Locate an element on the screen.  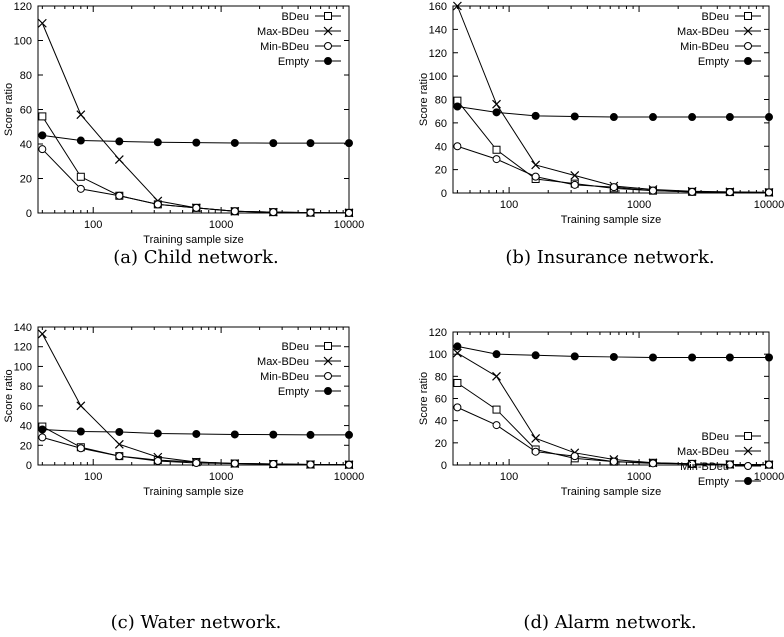
y-tick-label: 140 is located at coordinates (438, 30).